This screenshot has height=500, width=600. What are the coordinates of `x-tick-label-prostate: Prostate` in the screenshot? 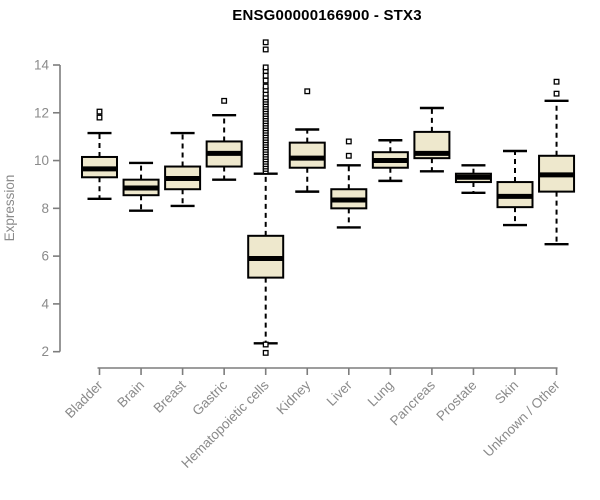 It's located at (456, 401).